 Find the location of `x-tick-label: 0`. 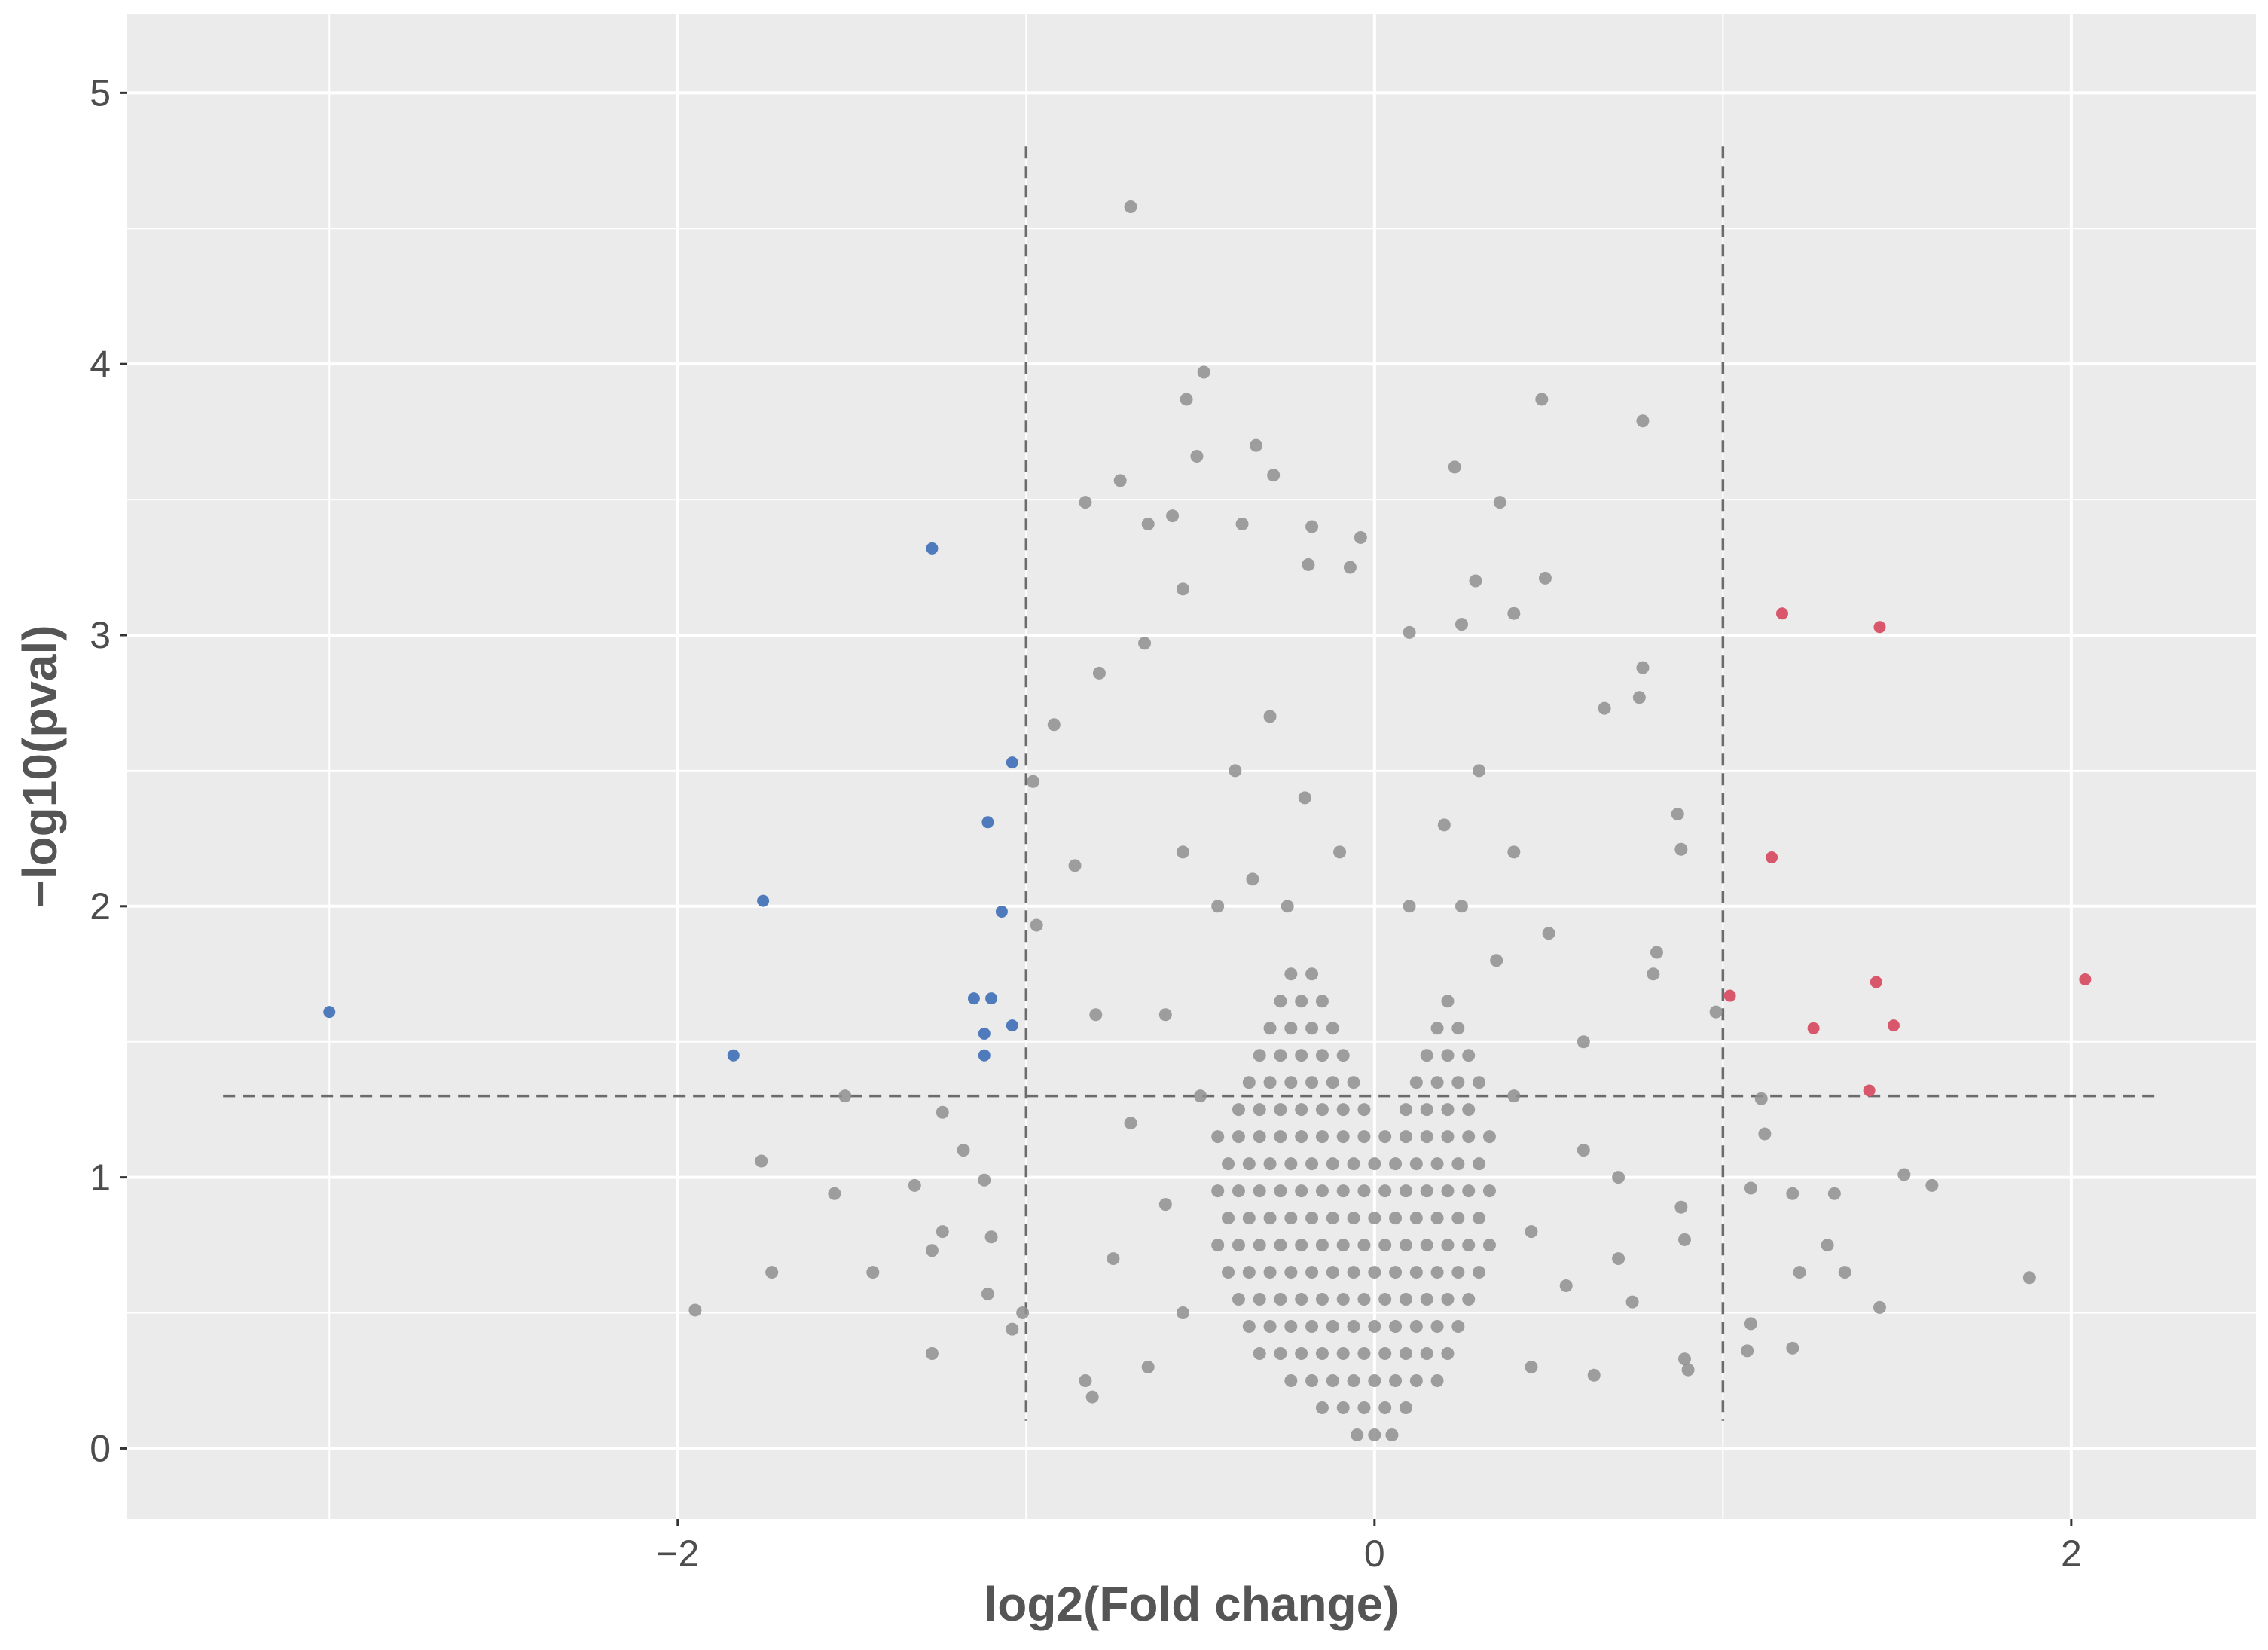

x-tick-label: 0 is located at coordinates (1374, 1553).